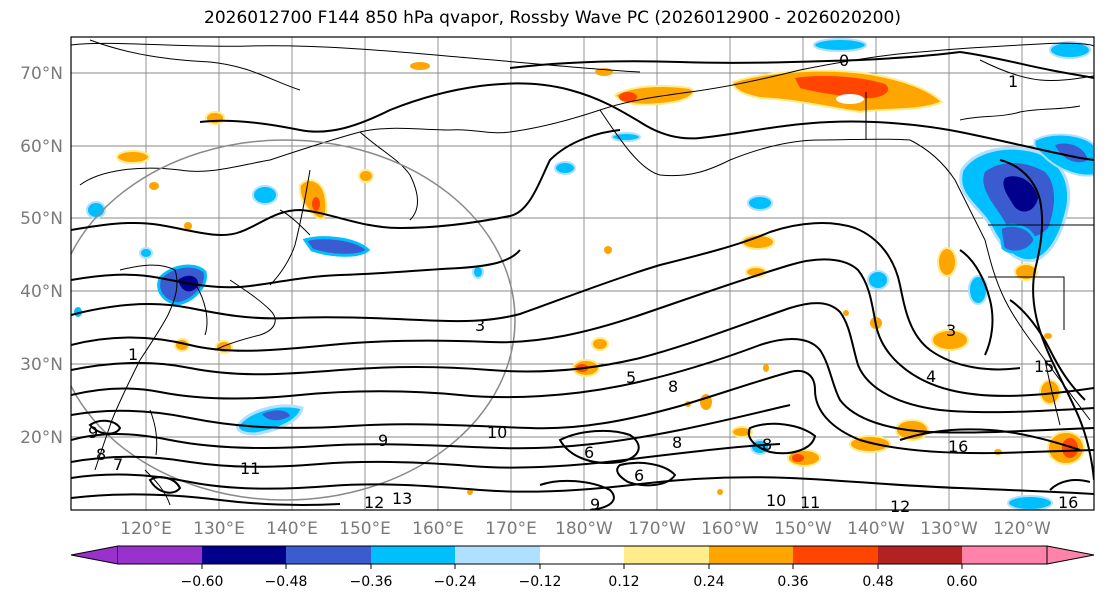 This screenshot has height=604, width=1105. I want to click on lat-label: 30°N, so click(41, 365).